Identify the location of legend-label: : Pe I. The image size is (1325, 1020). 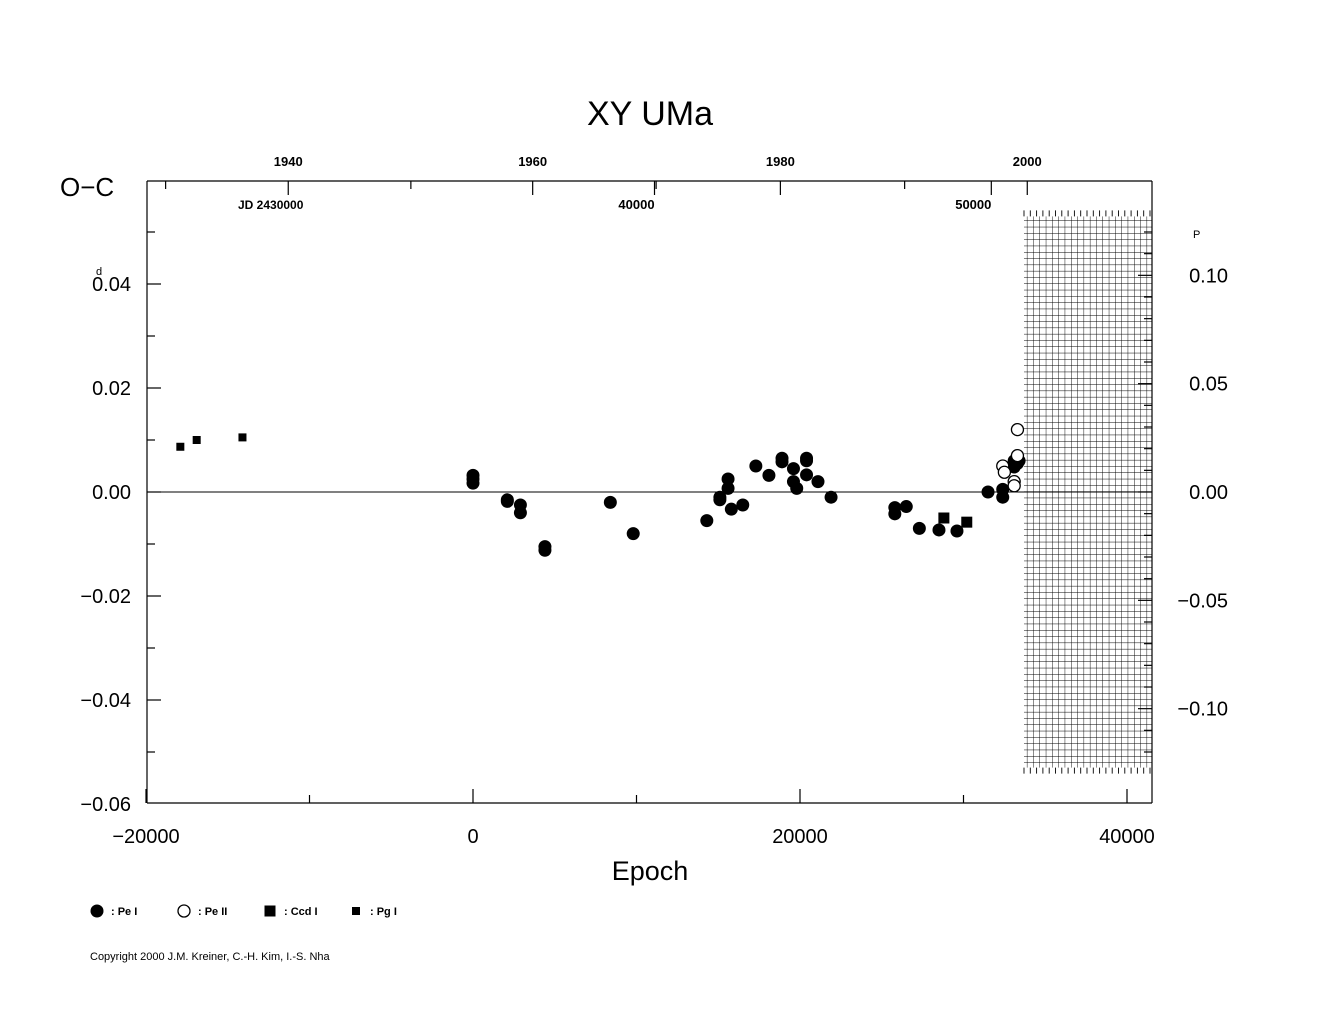
(124, 912).